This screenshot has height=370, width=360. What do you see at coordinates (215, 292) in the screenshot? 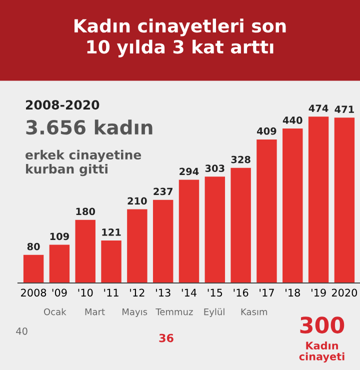
I see `x-tick-label: '15` at bounding box center [215, 292].